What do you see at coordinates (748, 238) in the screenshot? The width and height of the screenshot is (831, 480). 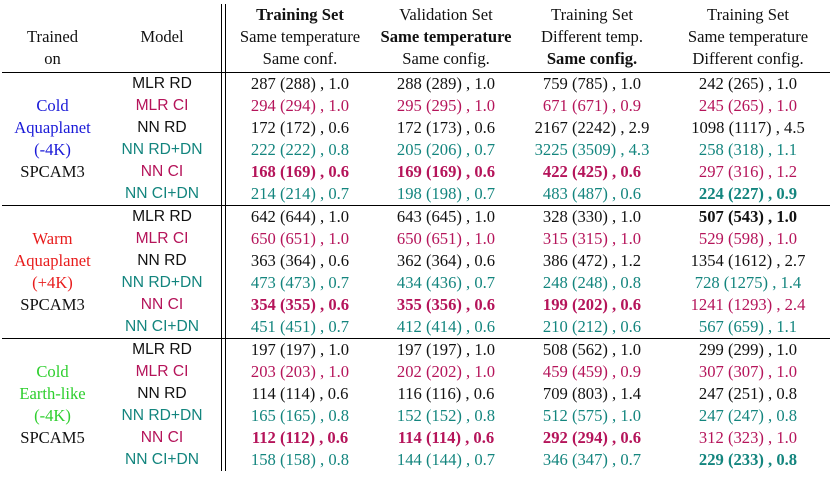 I see `metric-cell: 529 (598) , 1.0` at bounding box center [748, 238].